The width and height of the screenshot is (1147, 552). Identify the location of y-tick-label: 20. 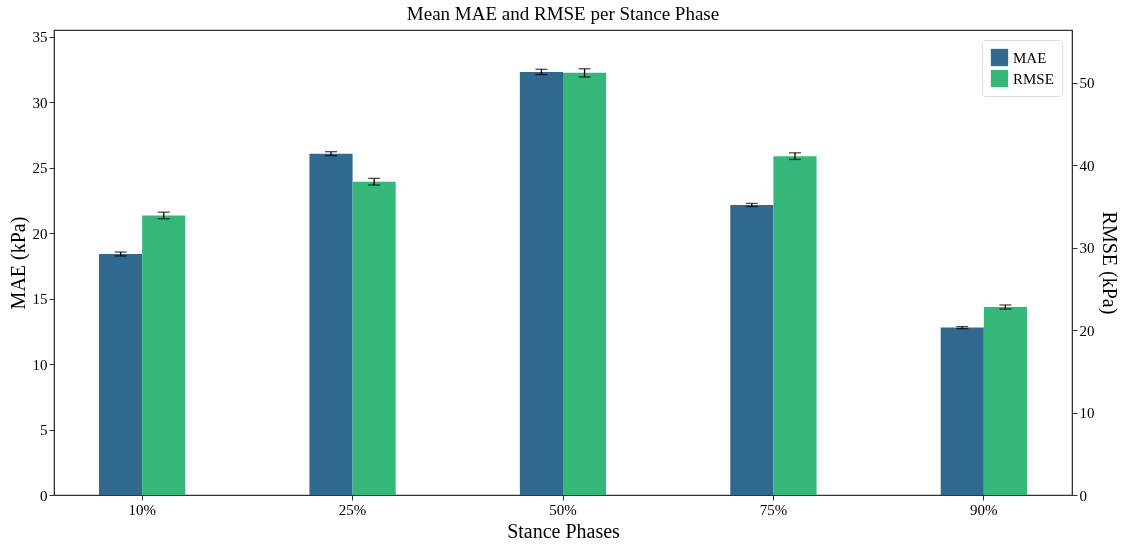
(40, 233).